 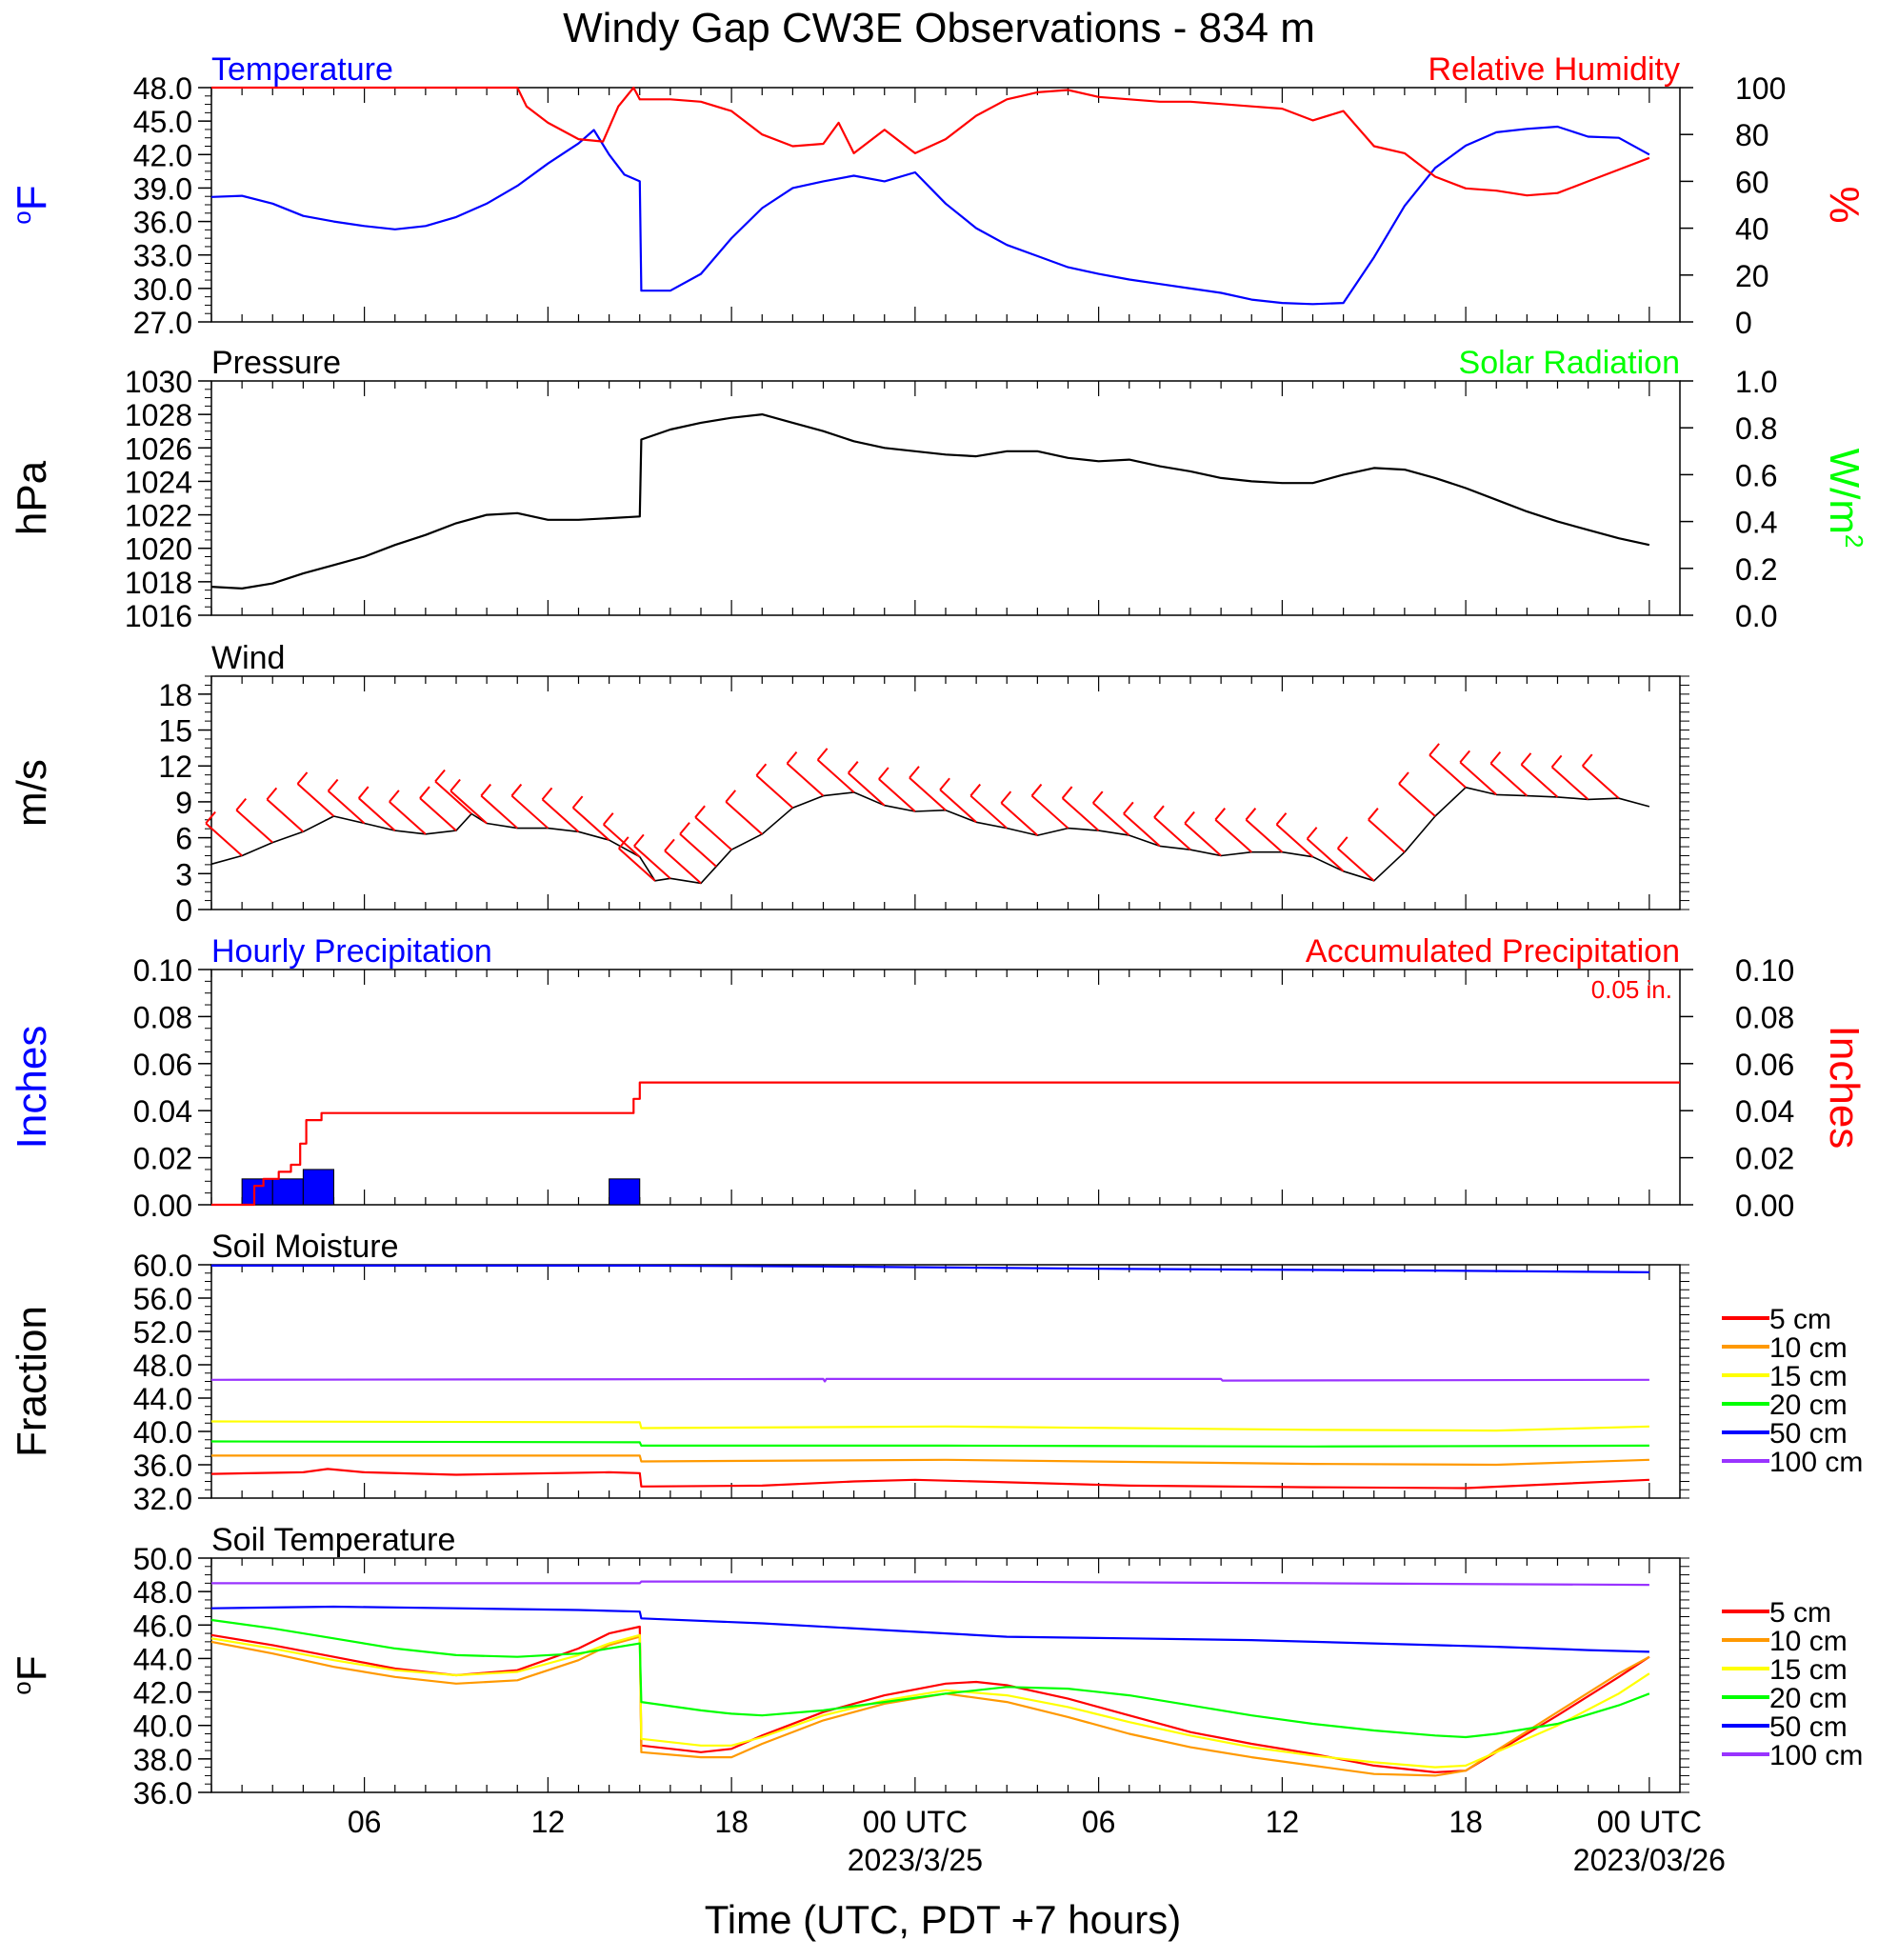 What do you see at coordinates (318, 1187) in the screenshot?
I see `panel-4-bar` at bounding box center [318, 1187].